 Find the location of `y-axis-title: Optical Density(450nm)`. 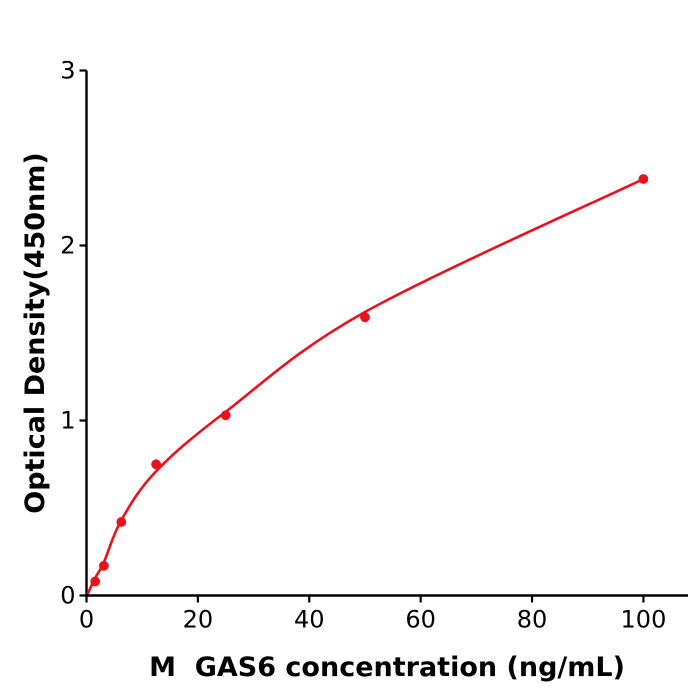

y-axis-title: Optical Density(450nm) is located at coordinates (35, 333).